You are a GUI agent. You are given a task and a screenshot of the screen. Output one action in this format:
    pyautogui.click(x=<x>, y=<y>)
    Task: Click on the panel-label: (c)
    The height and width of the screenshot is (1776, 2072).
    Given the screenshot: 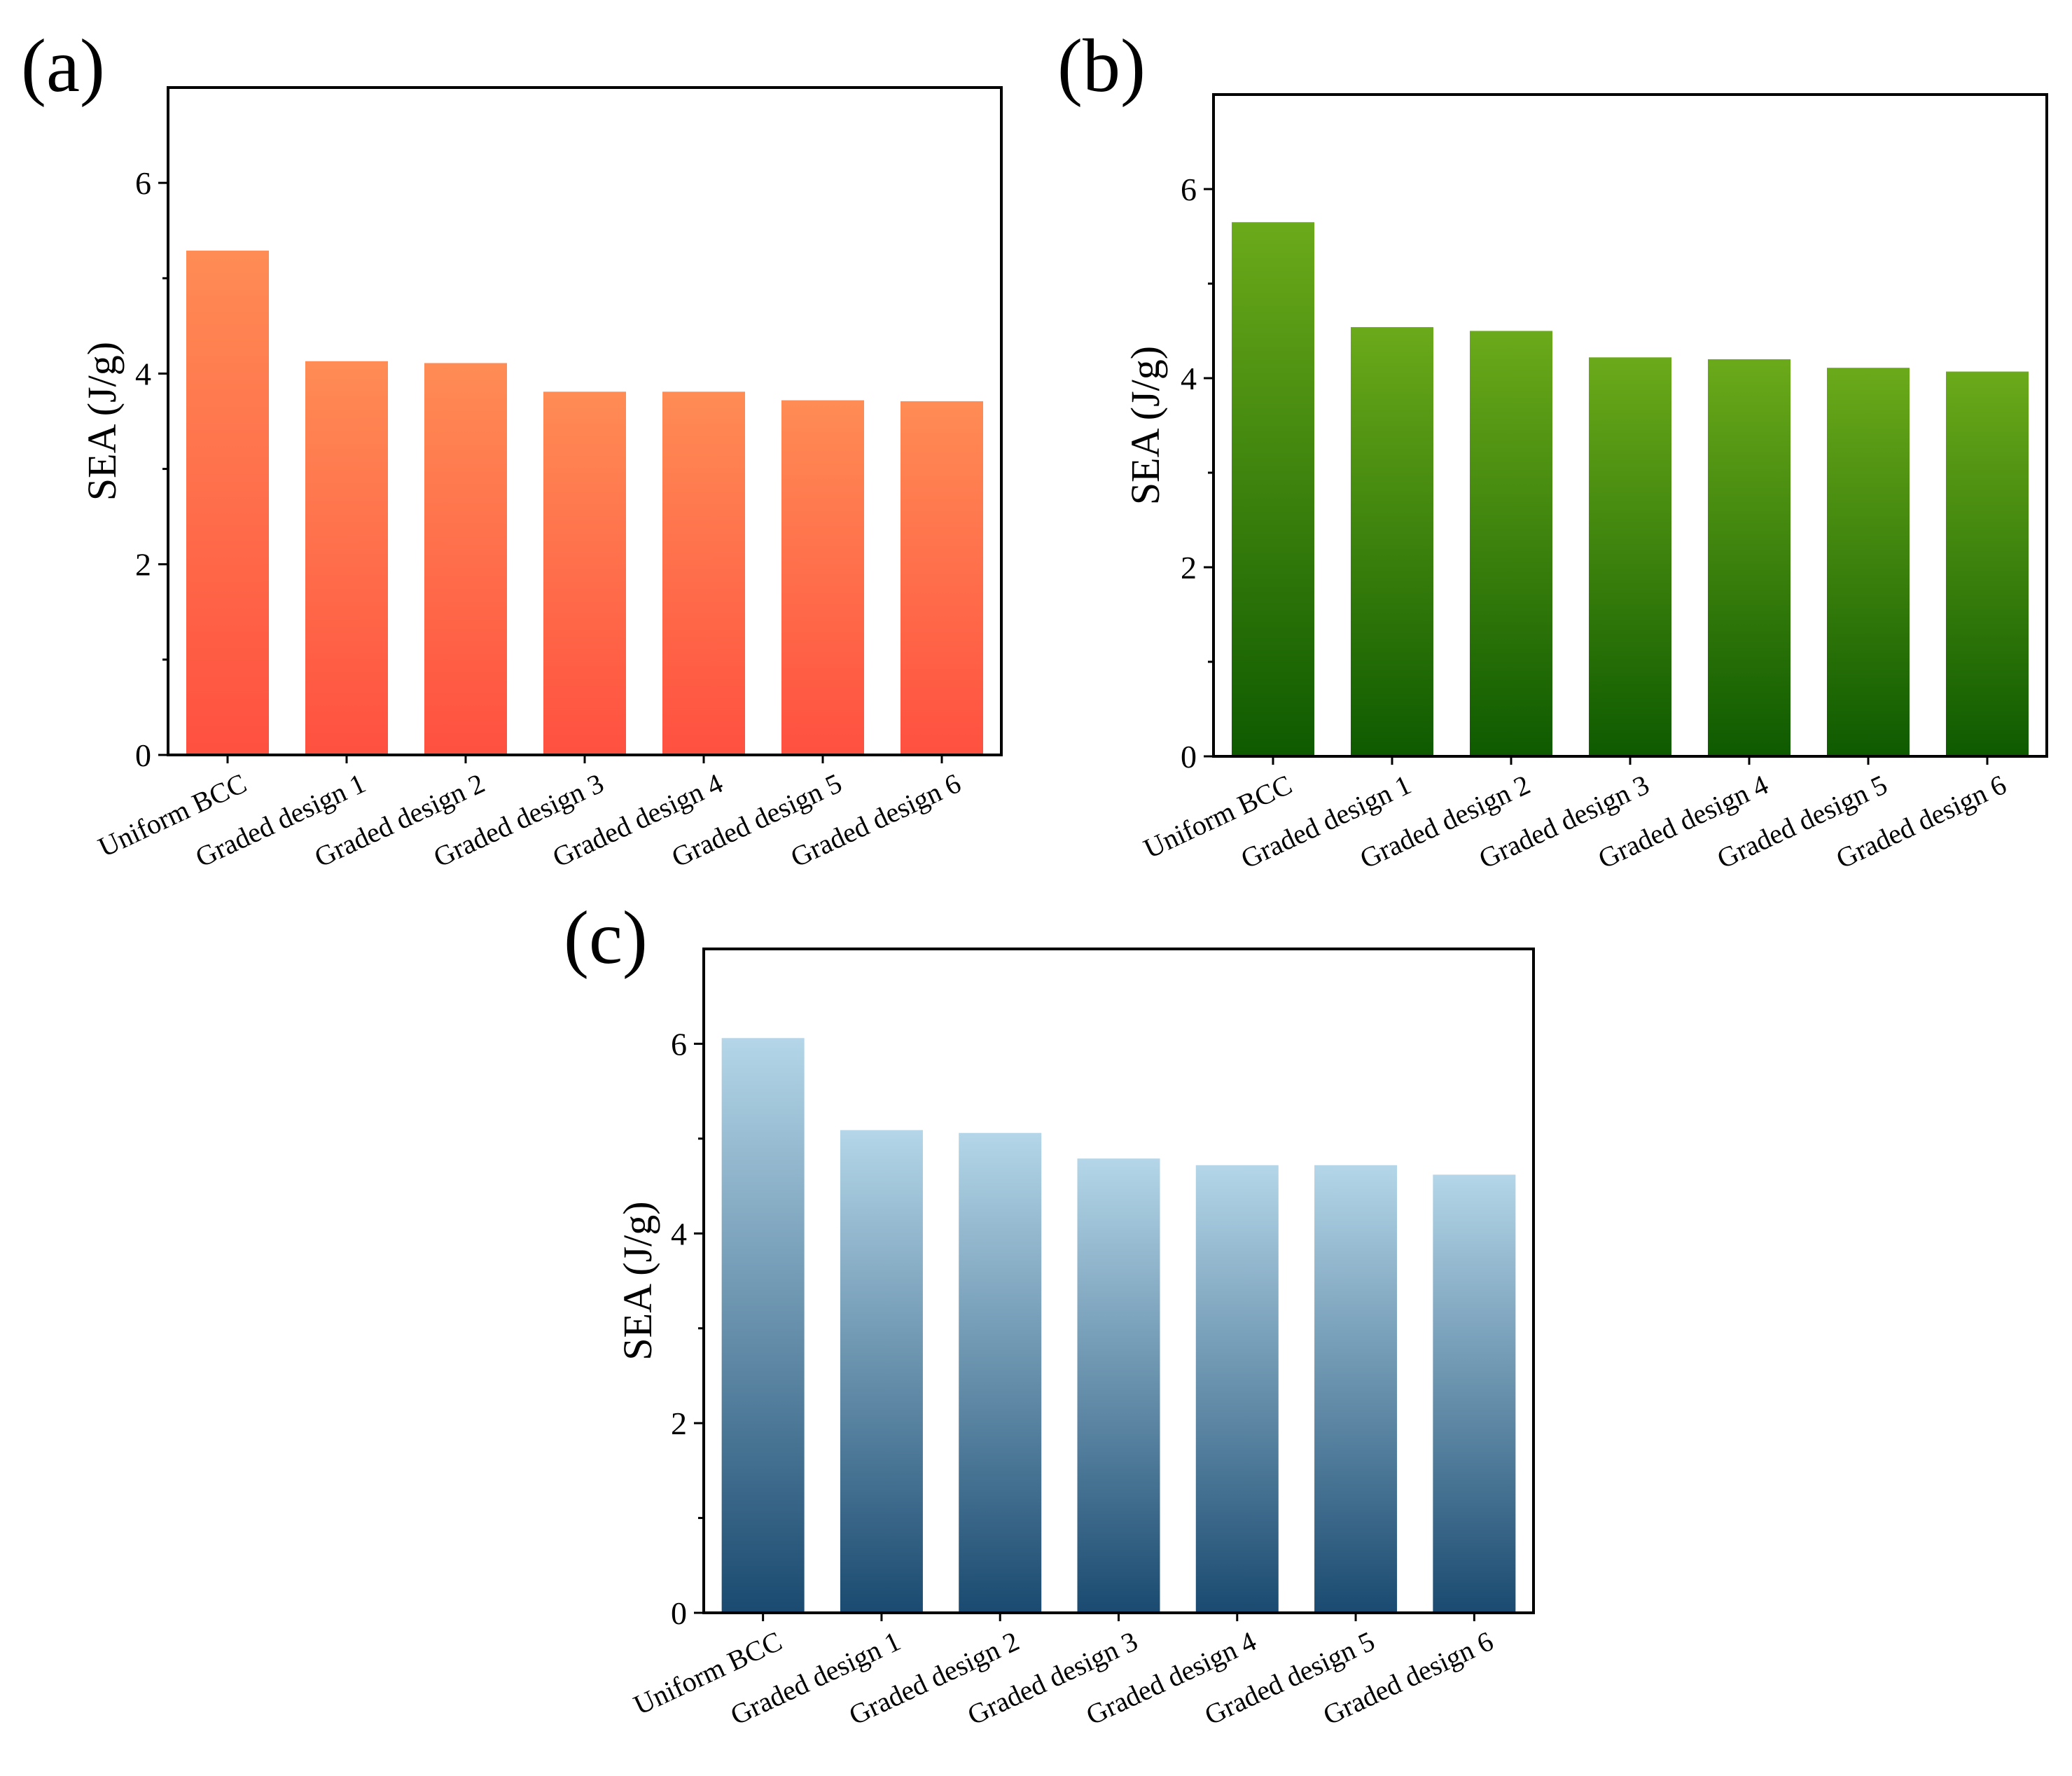 What is the action you would take?
    pyautogui.click(x=606, y=938)
    